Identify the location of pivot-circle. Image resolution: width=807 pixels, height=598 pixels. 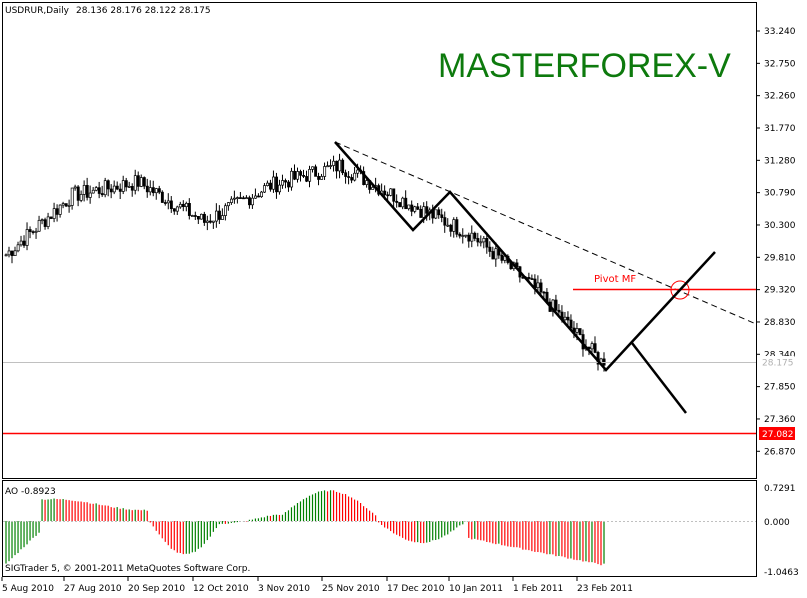
(680, 290).